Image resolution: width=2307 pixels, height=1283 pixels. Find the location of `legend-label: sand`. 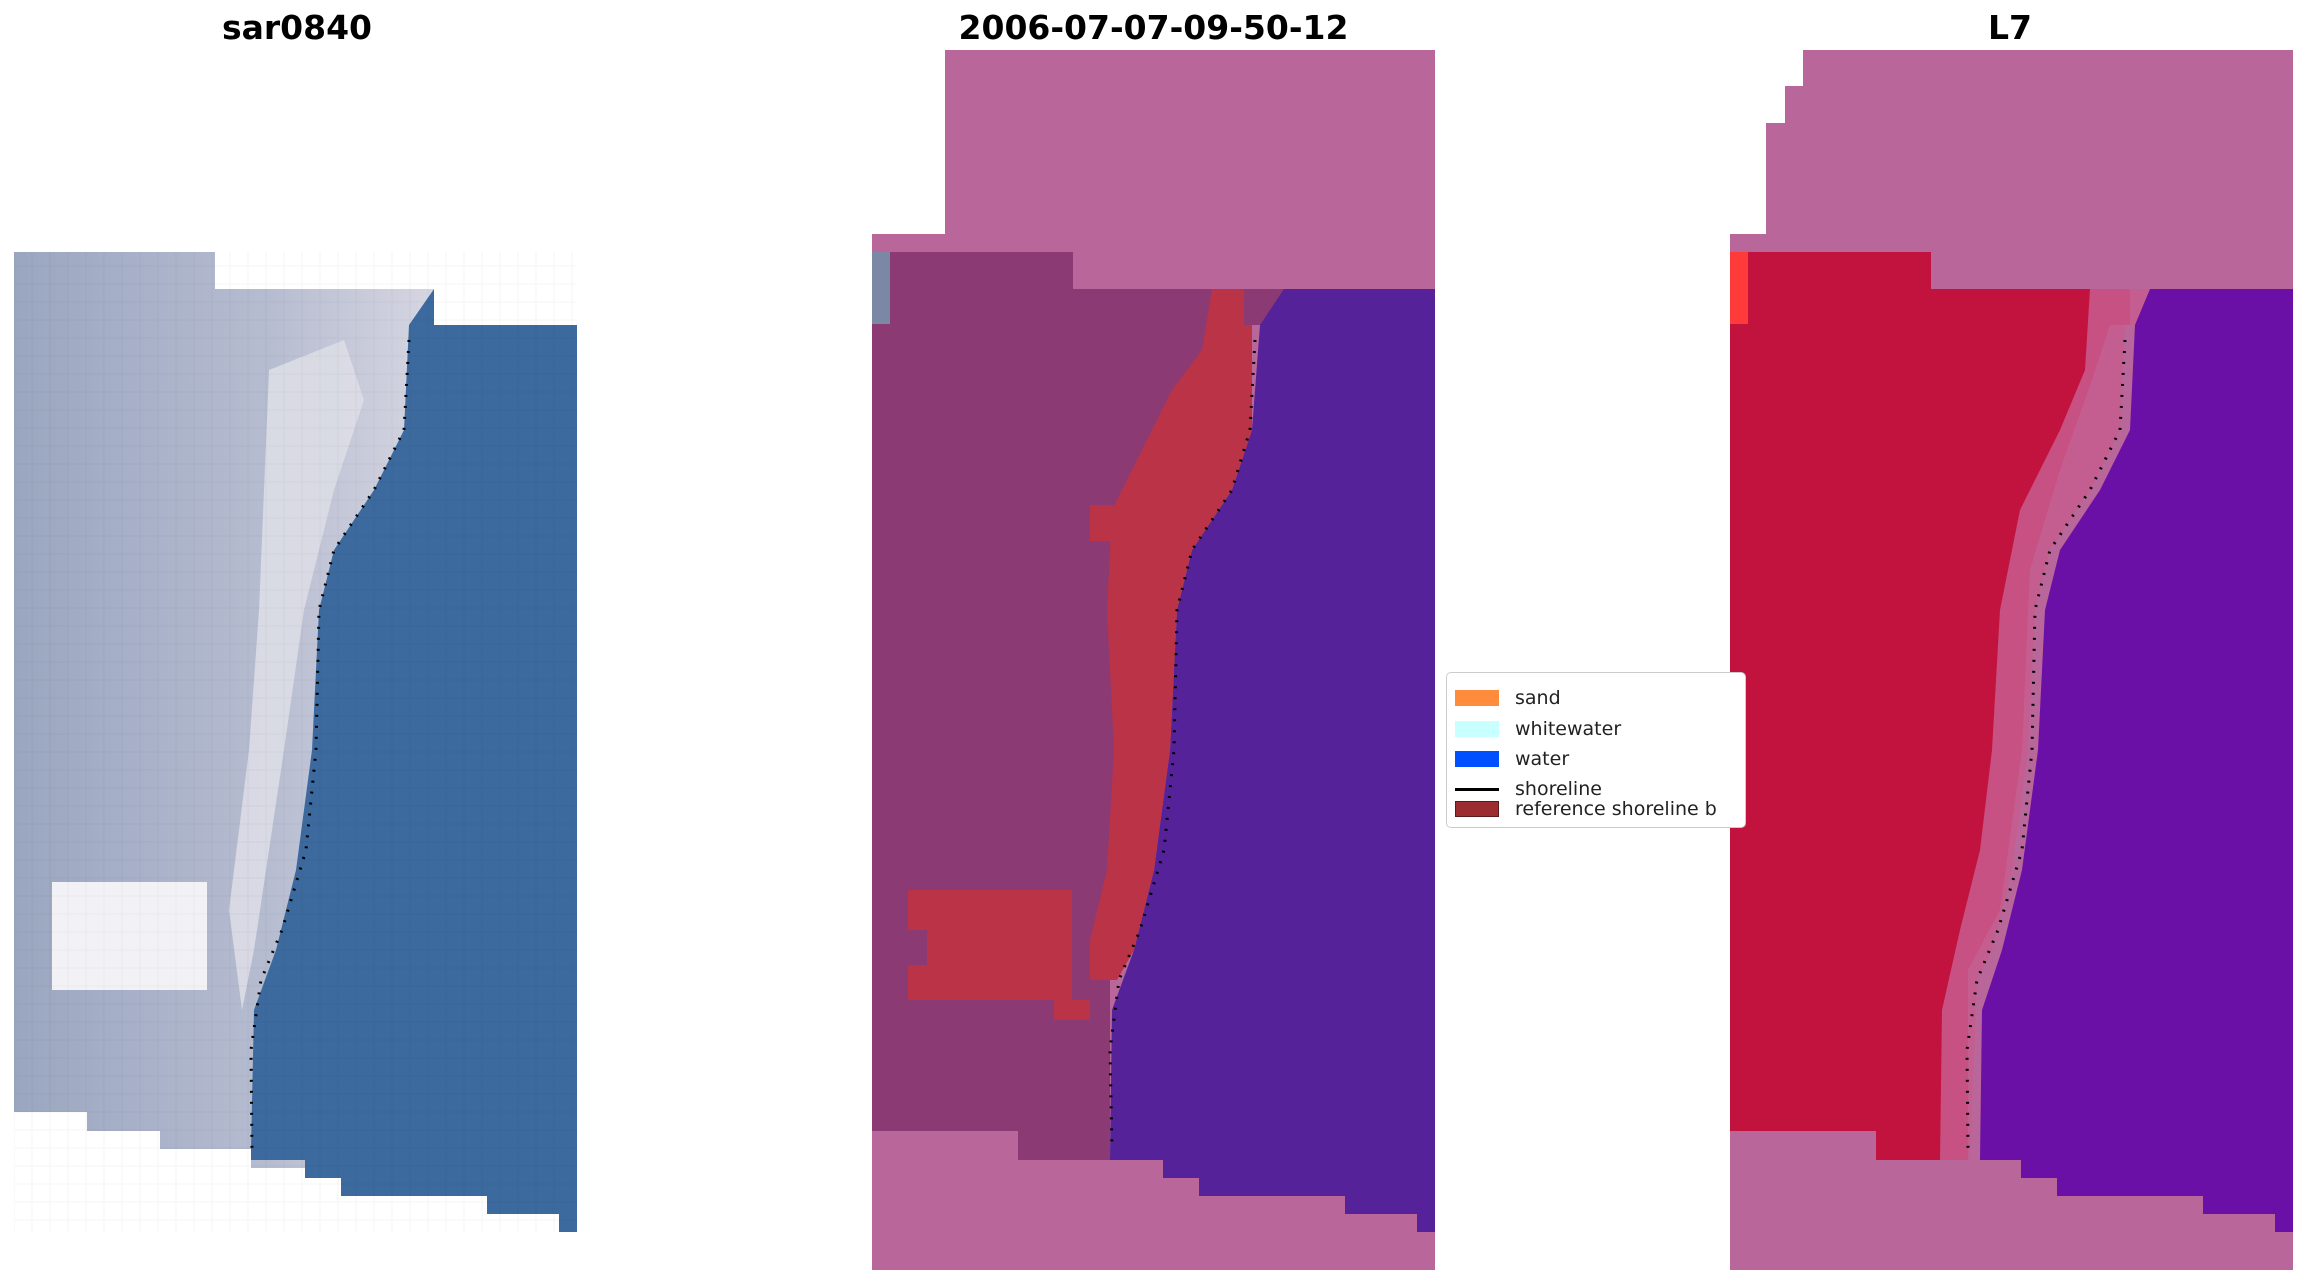

legend-label: sand is located at coordinates (1538, 698).